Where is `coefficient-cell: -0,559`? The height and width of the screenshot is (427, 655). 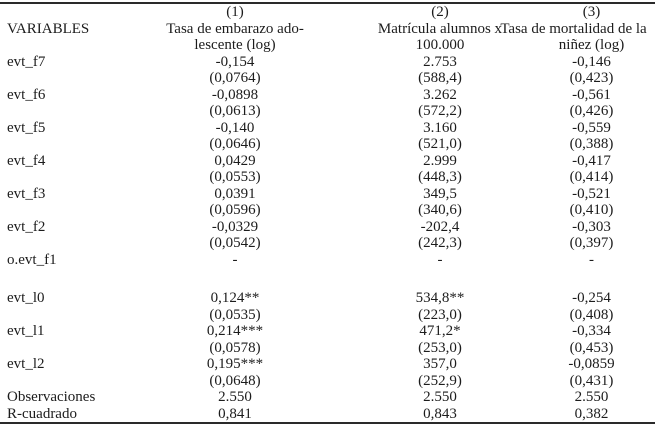 coefficient-cell: -0,559 is located at coordinates (591, 127).